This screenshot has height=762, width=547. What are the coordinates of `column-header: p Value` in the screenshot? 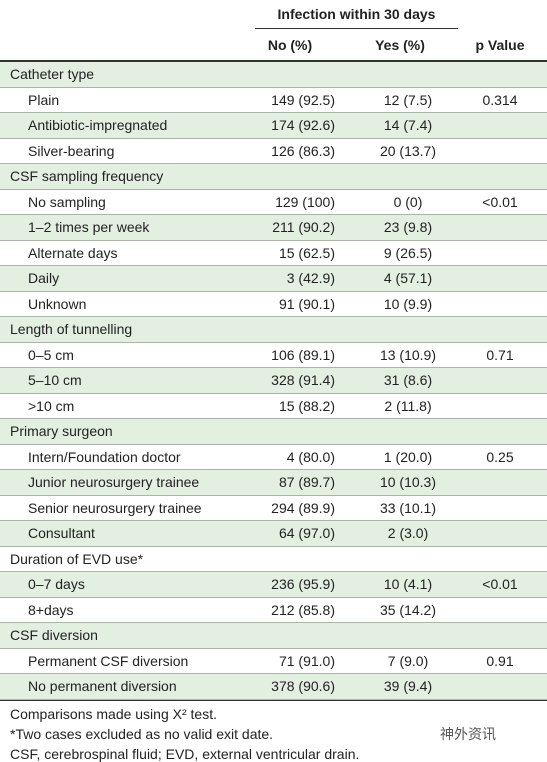 It's located at (500, 45).